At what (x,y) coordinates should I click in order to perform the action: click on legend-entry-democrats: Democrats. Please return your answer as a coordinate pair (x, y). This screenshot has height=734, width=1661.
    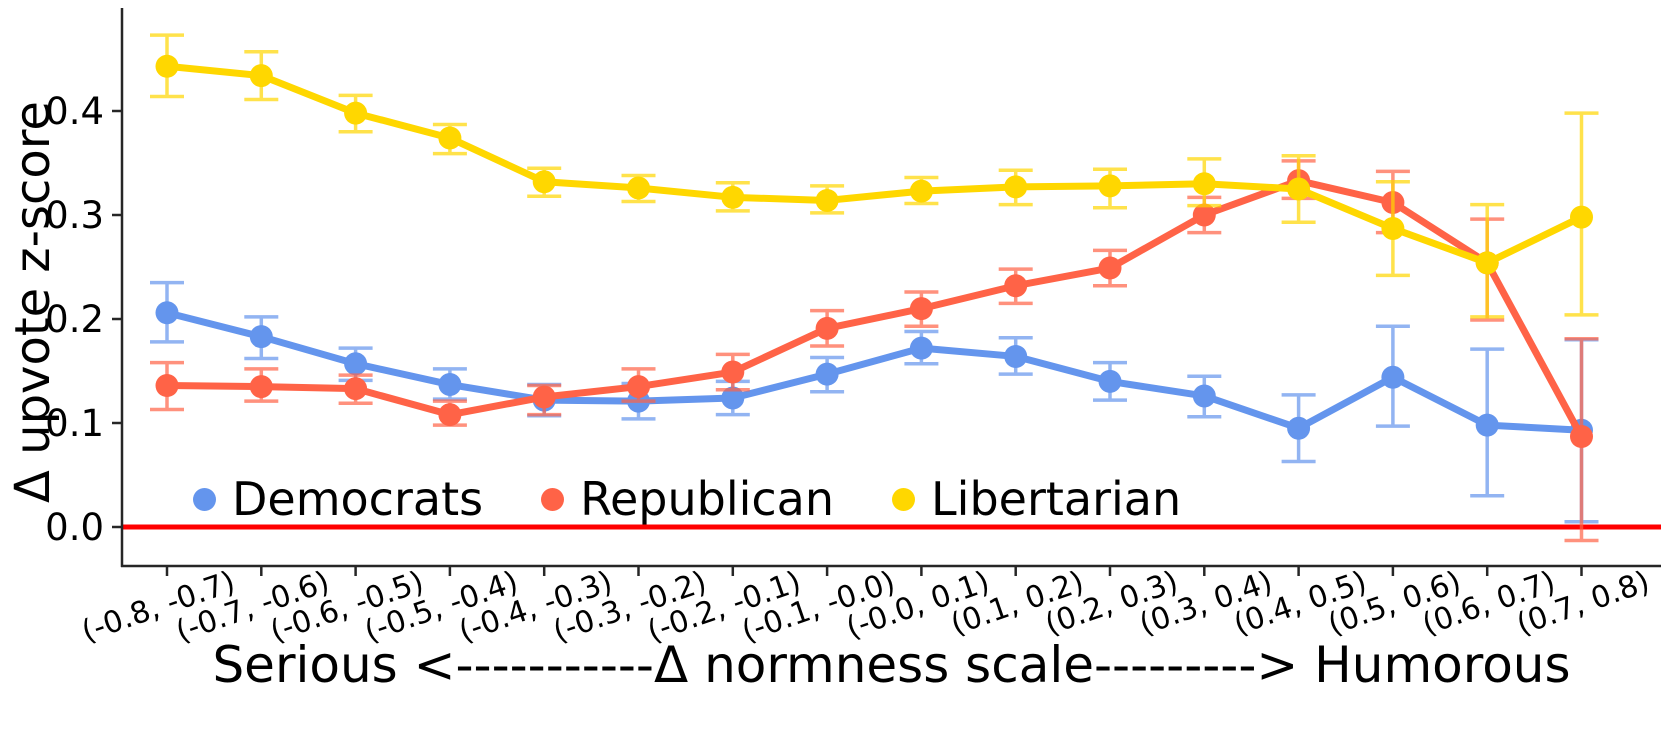
    Looking at the image, I should click on (338, 499).